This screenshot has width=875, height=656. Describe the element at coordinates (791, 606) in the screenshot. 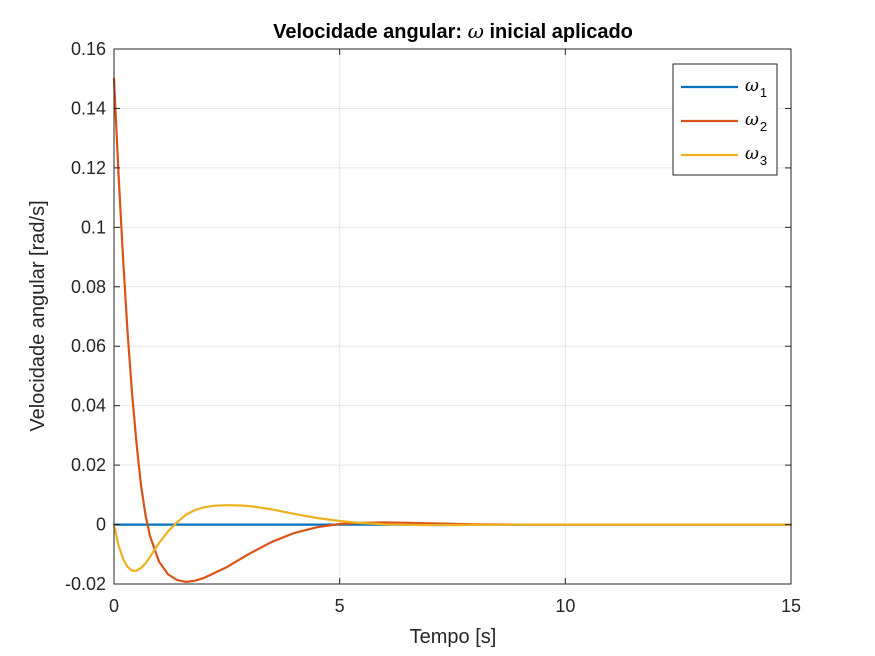

I see `x-tick-label: 15` at that location.